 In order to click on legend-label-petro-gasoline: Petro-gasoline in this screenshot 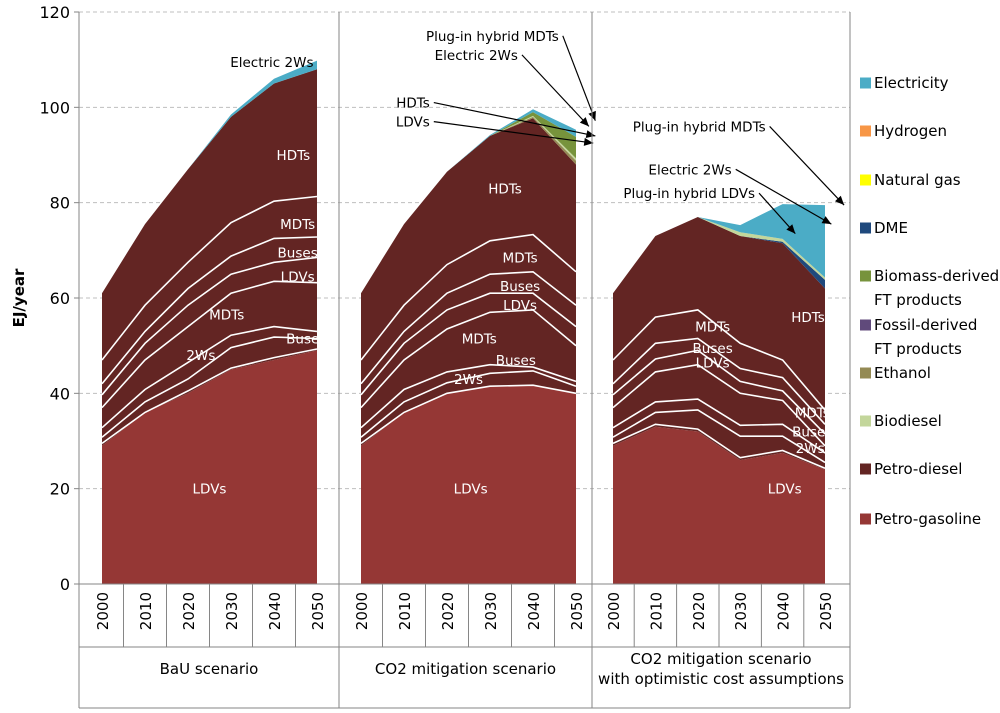, I will do `click(927, 519)`.